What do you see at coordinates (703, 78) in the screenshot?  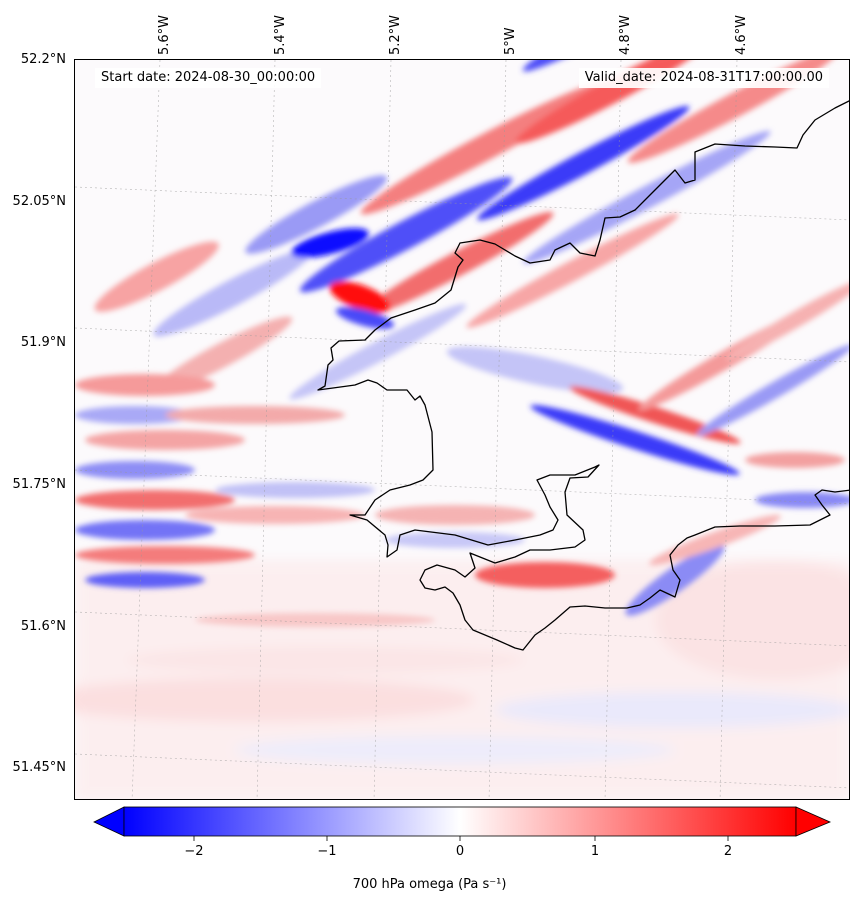 I see `valid-date-label: Valid_date: 2024-08-31T17:00:00.00` at bounding box center [703, 78].